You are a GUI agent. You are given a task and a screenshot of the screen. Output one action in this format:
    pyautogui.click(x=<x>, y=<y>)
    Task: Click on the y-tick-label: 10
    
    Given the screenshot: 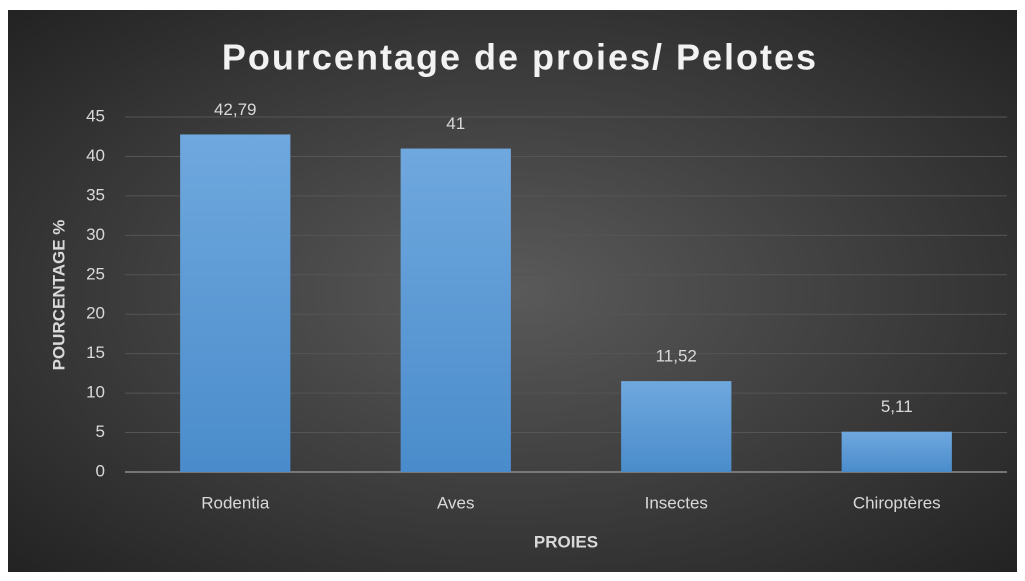 What is the action you would take?
    pyautogui.click(x=95, y=392)
    